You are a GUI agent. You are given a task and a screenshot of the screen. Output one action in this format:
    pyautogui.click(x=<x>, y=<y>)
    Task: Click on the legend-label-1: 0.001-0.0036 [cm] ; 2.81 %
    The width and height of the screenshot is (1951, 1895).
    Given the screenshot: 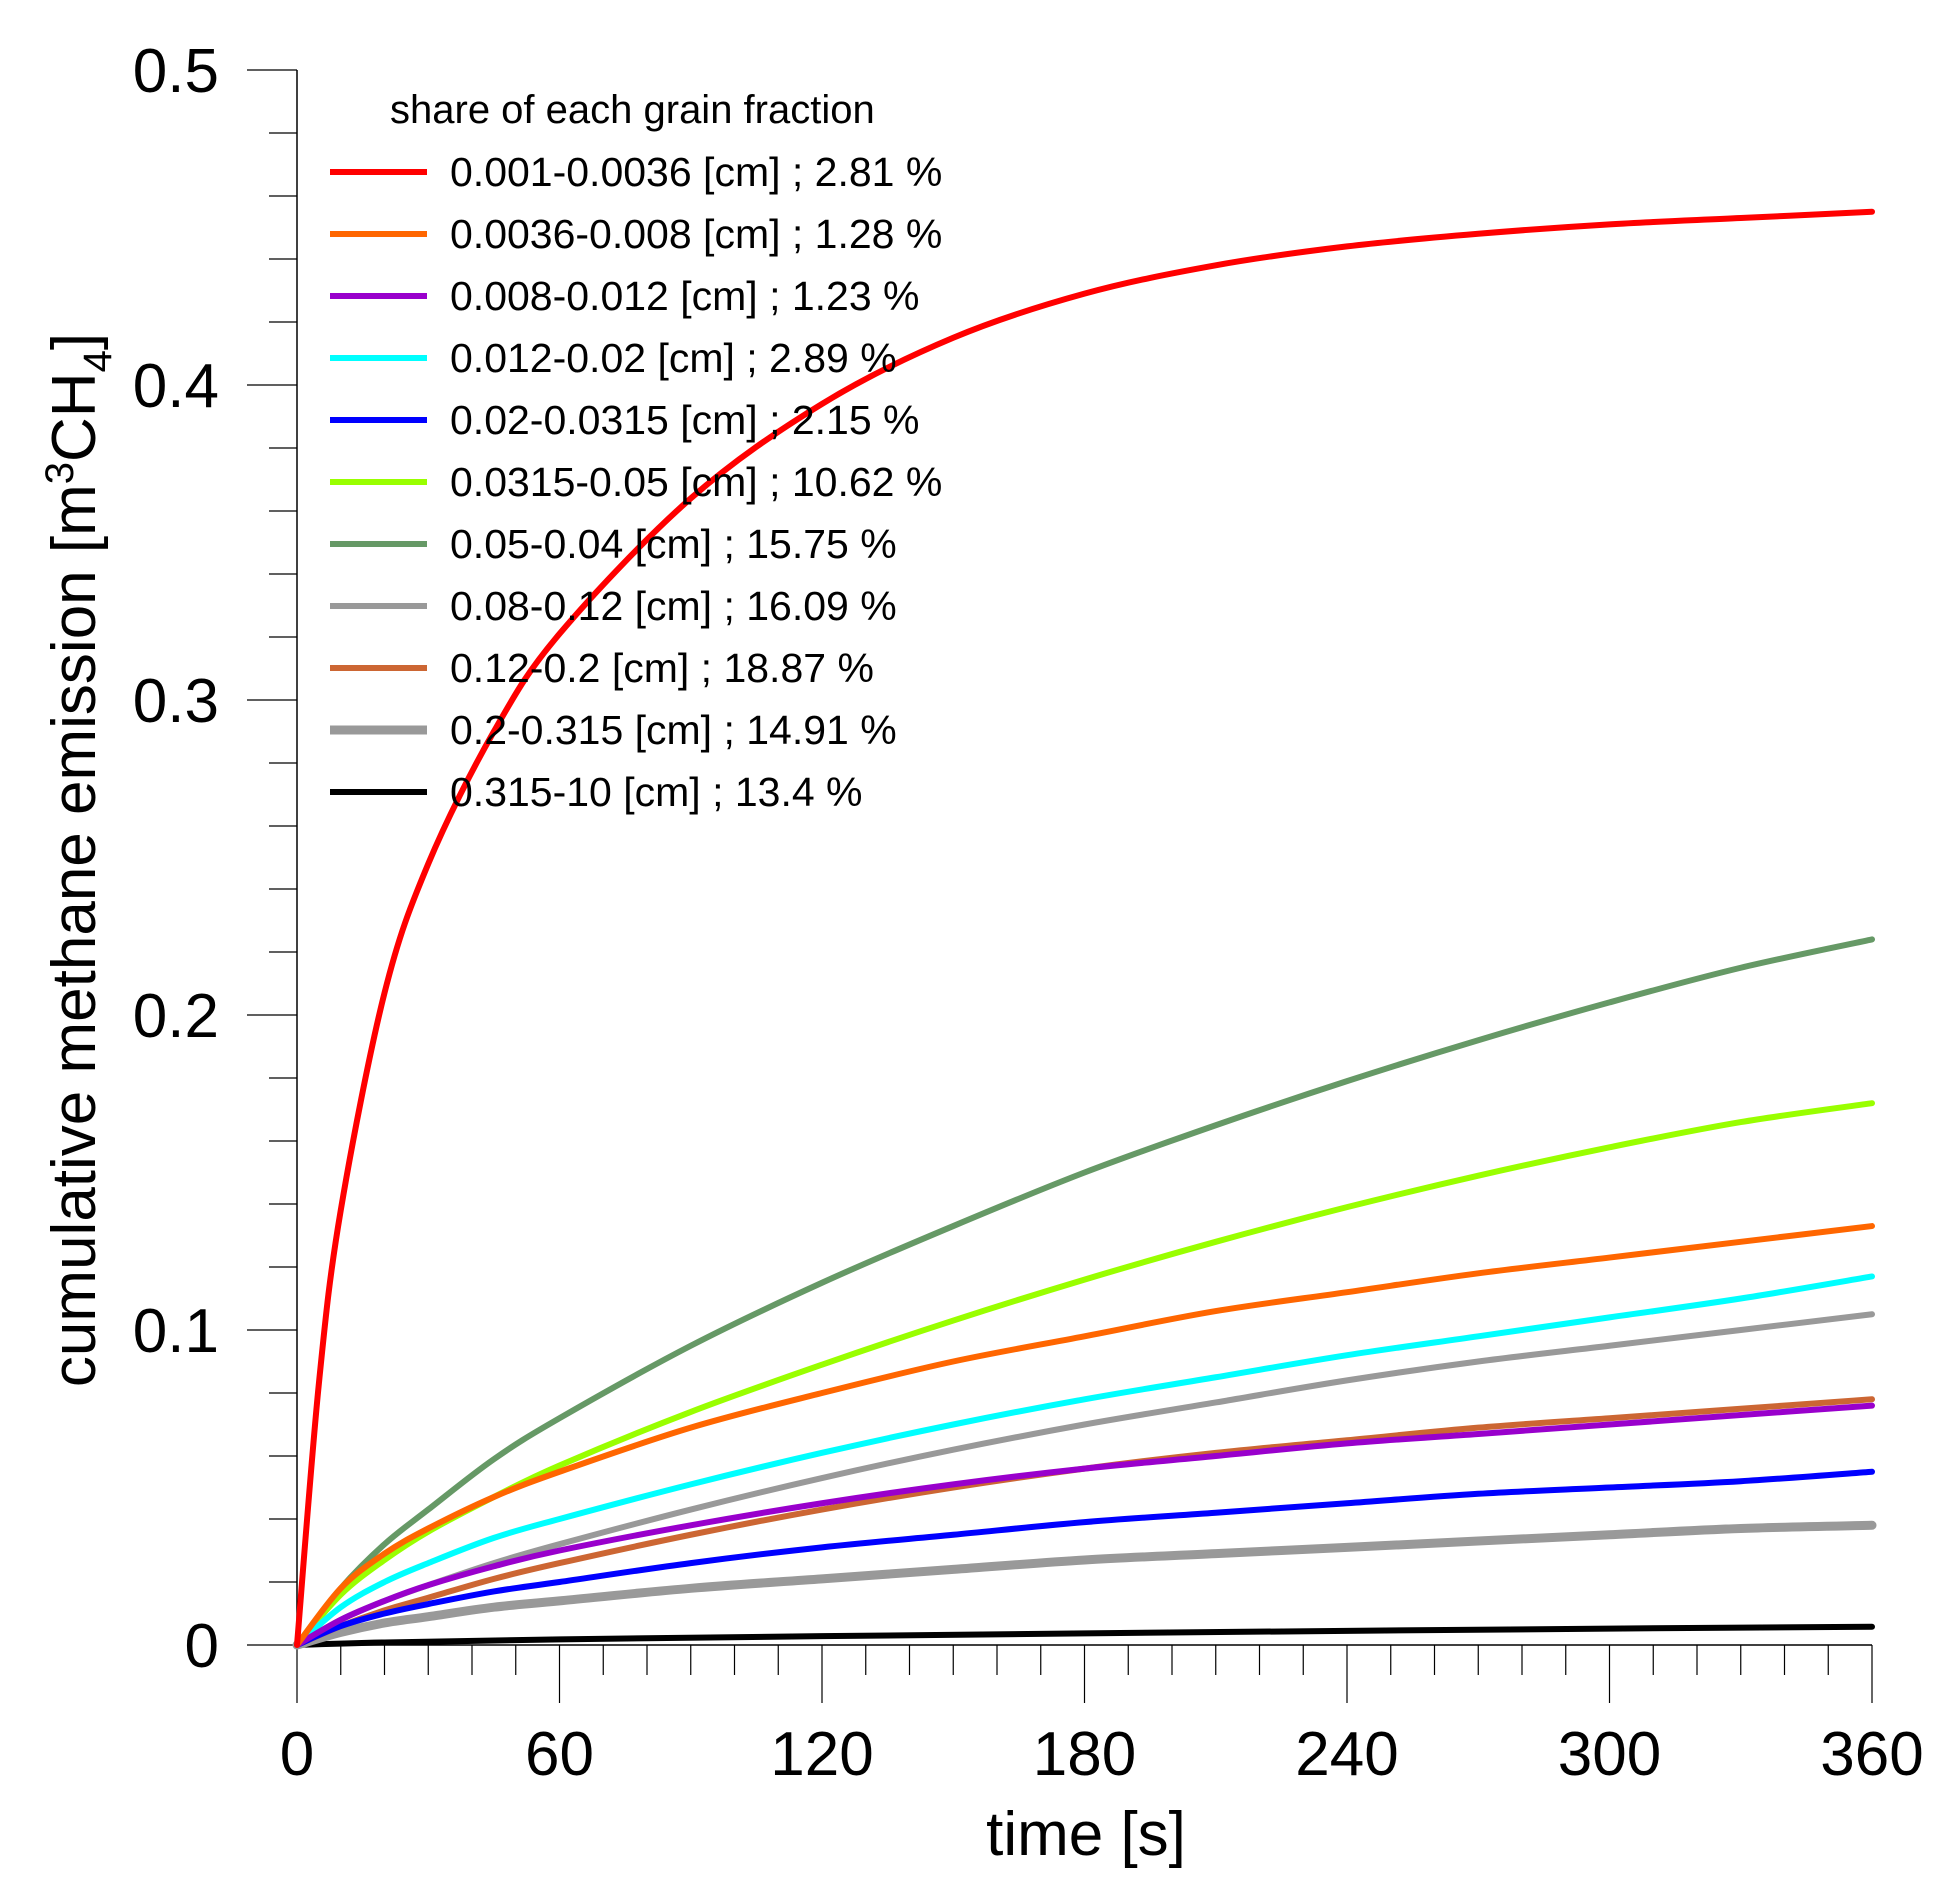 What is the action you would take?
    pyautogui.click(x=696, y=172)
    